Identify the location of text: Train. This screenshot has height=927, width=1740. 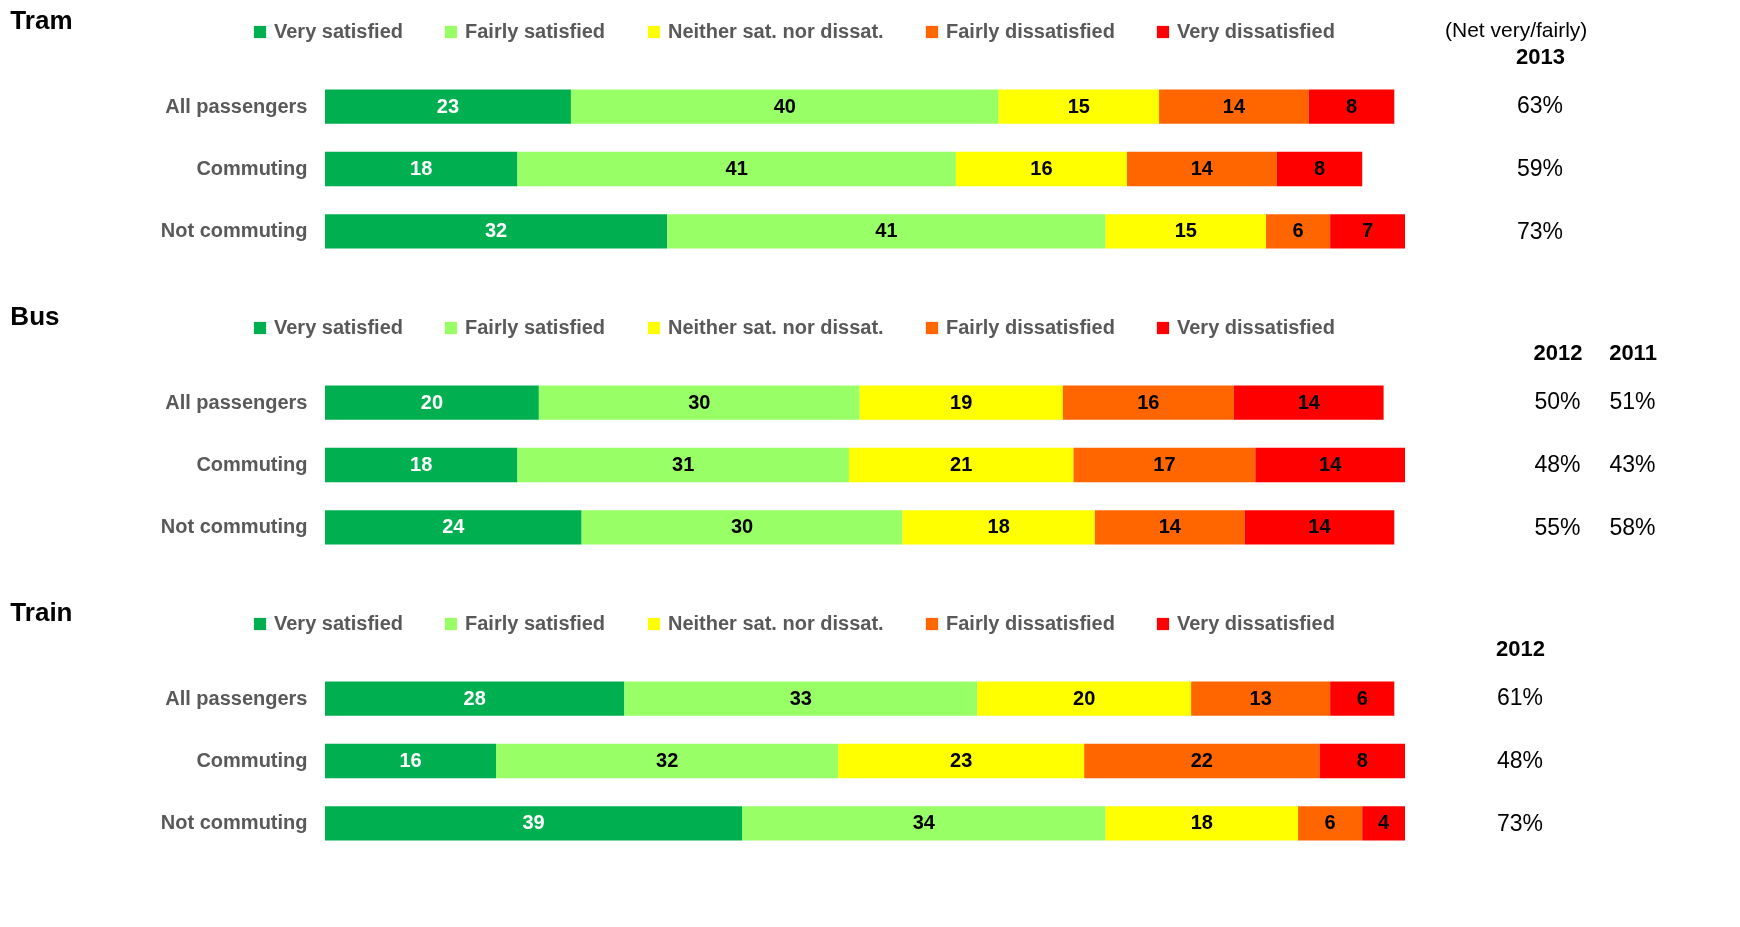
(41, 612).